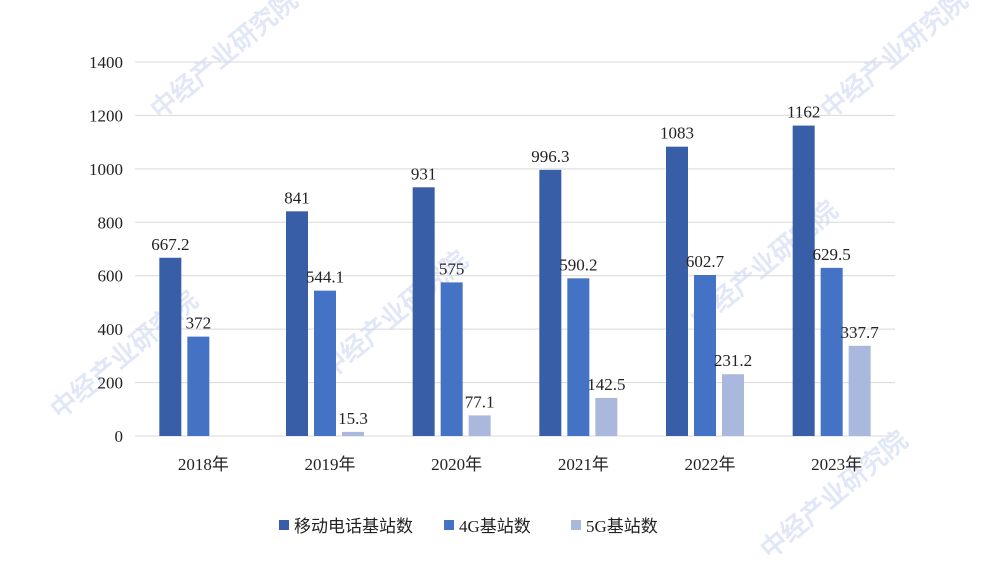 The height and width of the screenshot is (572, 995). What do you see at coordinates (606, 384) in the screenshot?
I see `data-label: 142.5` at bounding box center [606, 384].